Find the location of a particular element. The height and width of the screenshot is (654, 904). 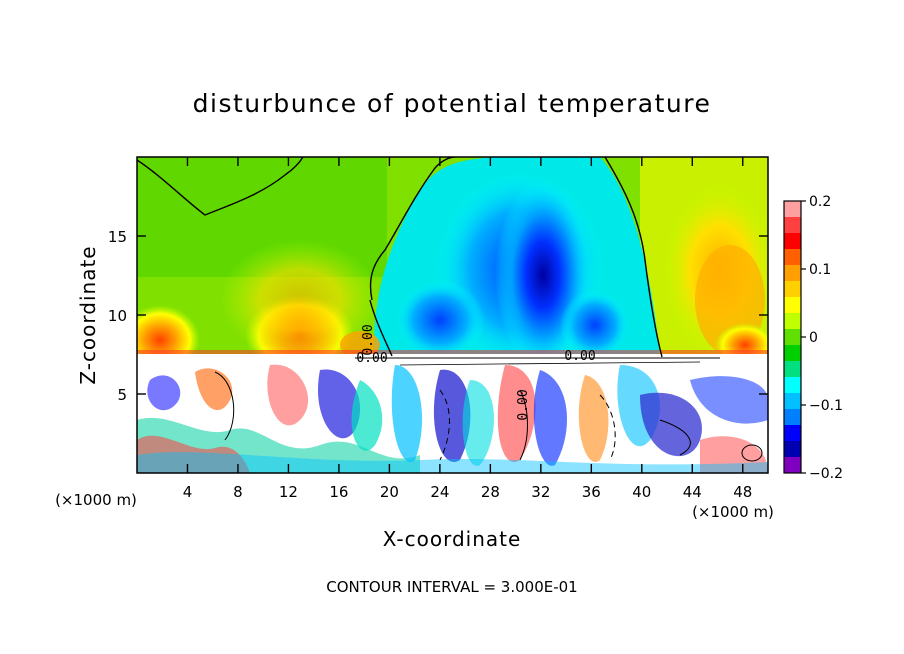

x-tick-label: 16 is located at coordinates (338, 492).